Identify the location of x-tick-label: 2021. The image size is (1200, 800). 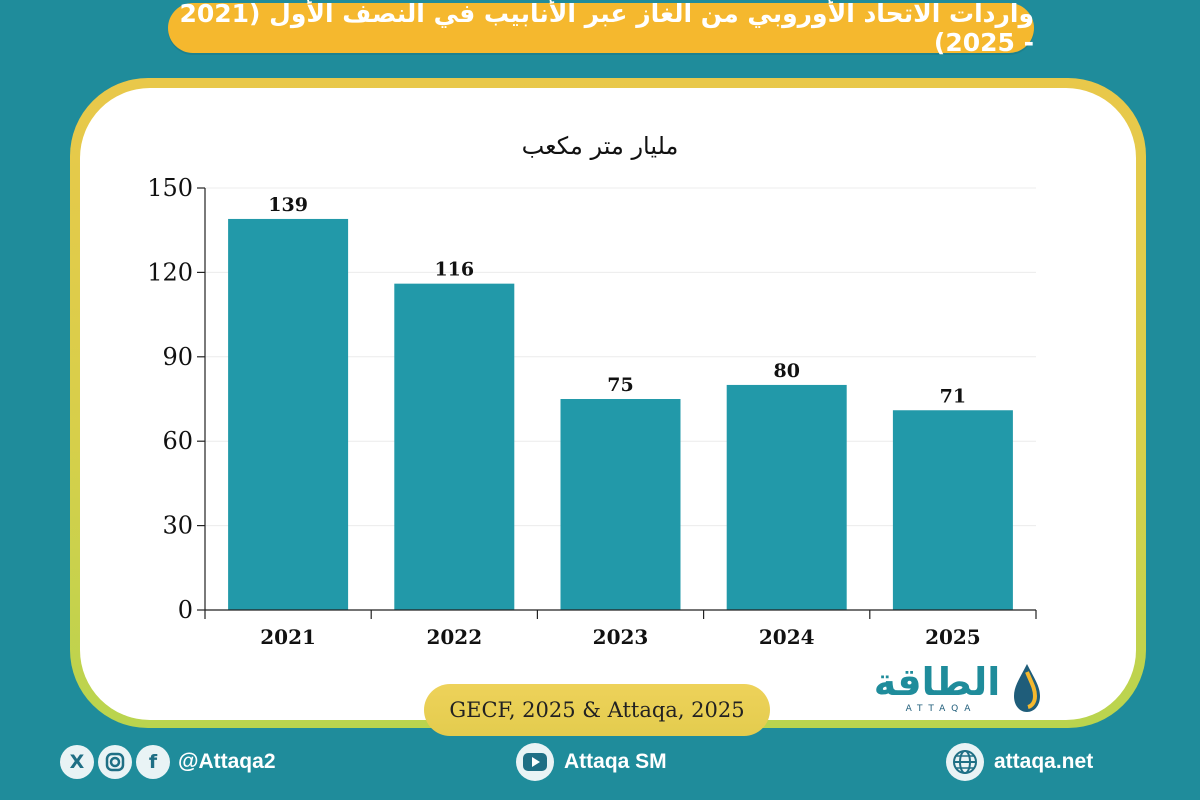
(288, 637).